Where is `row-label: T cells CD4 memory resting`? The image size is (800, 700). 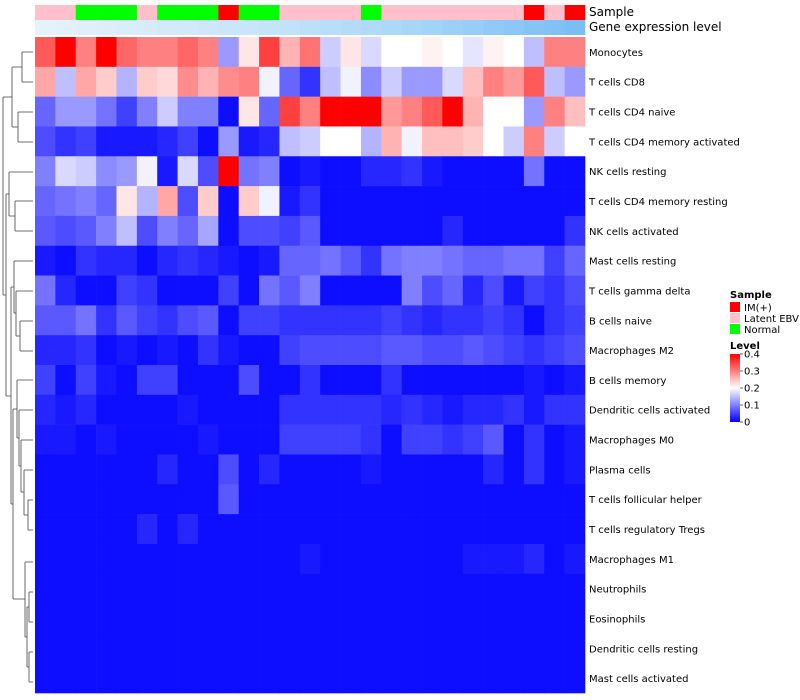 row-label: T cells CD4 memory resting is located at coordinates (658, 202).